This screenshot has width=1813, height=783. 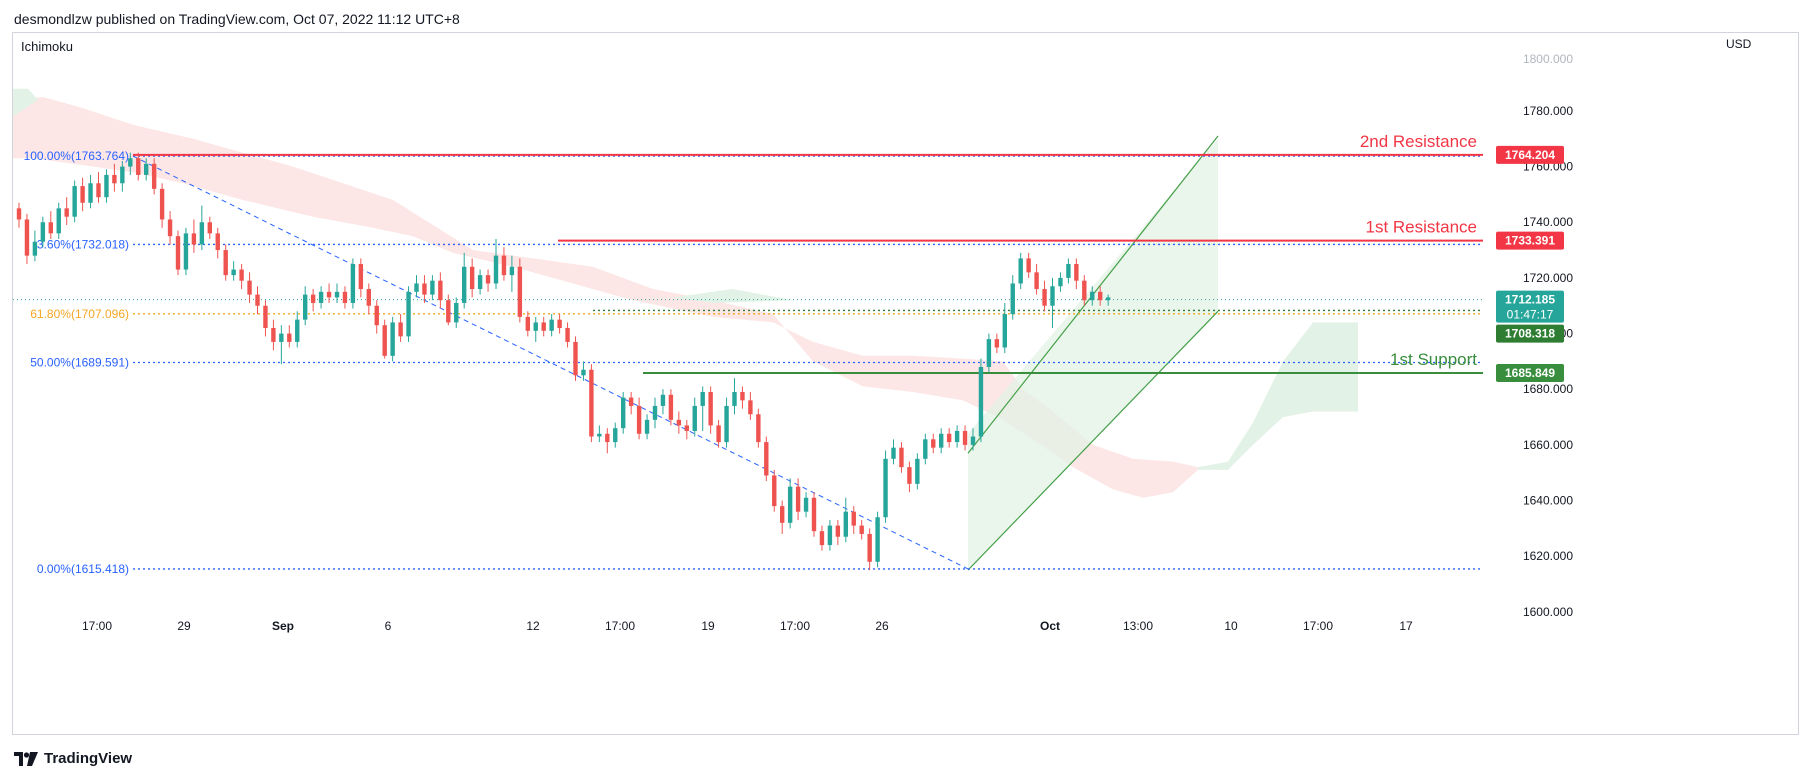 I want to click on price-tag-resistance: 1764.204, so click(x=1530, y=154).